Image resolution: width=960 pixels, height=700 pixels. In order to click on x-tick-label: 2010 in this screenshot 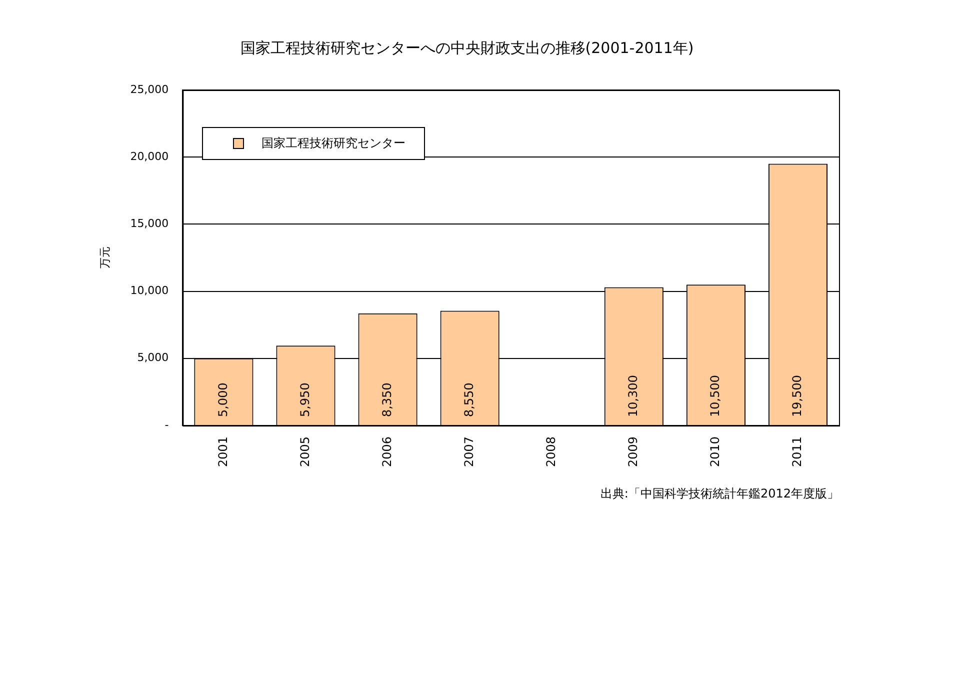, I will do `click(715, 452)`.